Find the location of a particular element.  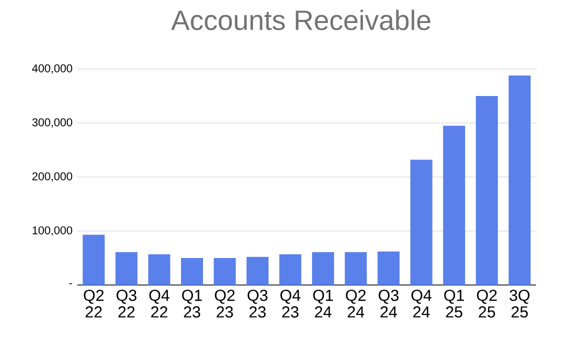

x-tick-label: 3Q 25 is located at coordinates (520, 304).